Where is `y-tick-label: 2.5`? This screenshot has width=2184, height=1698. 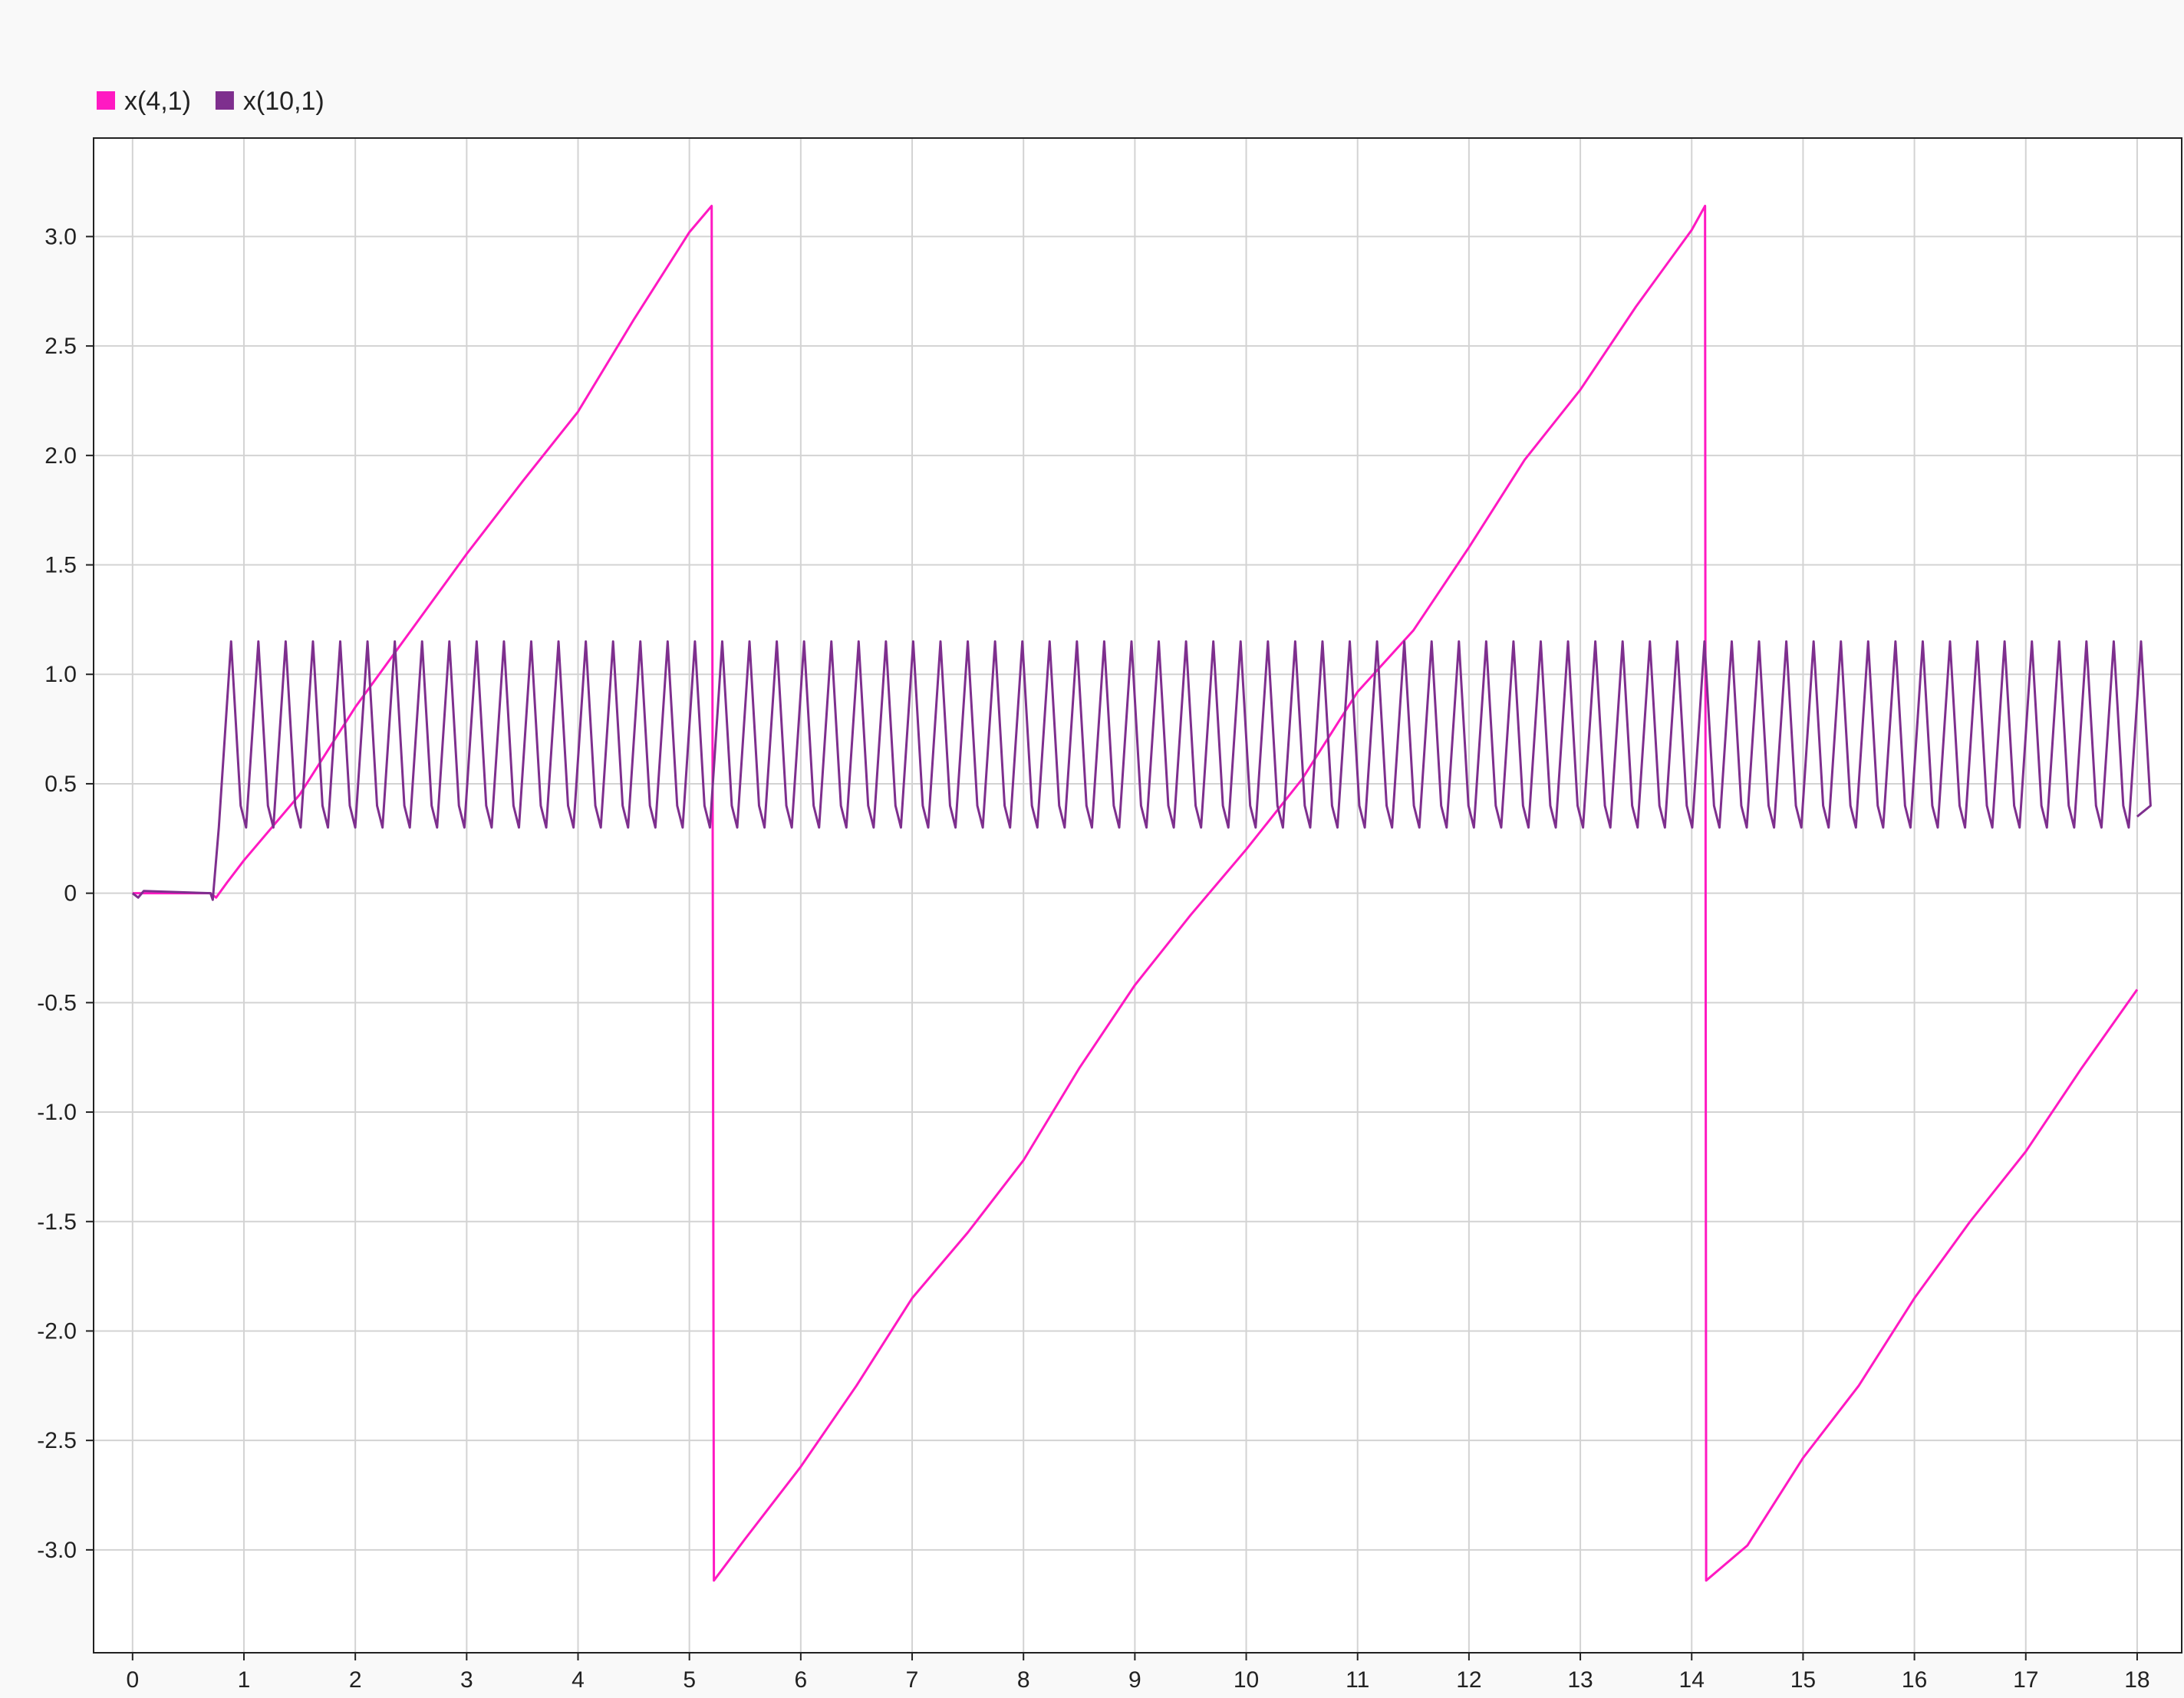
y-tick-label: 2.5 is located at coordinates (60, 346).